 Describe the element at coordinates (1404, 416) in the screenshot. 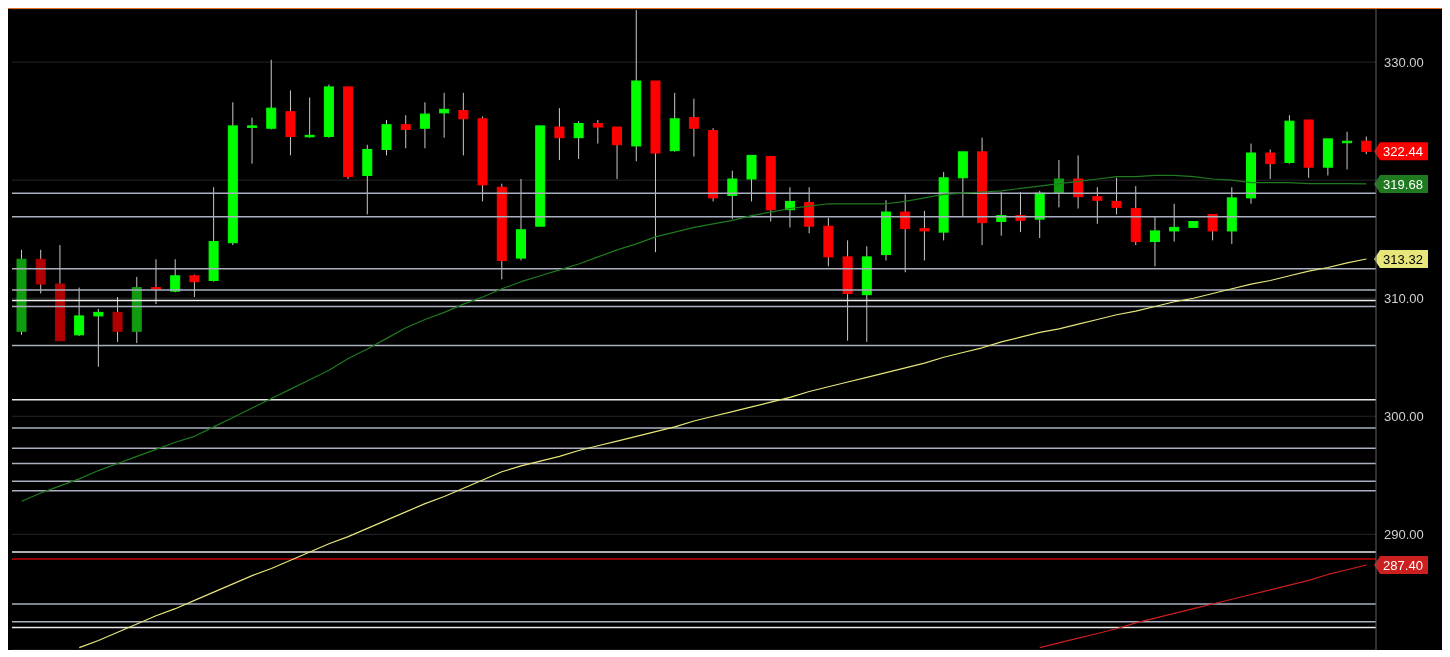

I see `y-tick-label: 300.00` at that location.